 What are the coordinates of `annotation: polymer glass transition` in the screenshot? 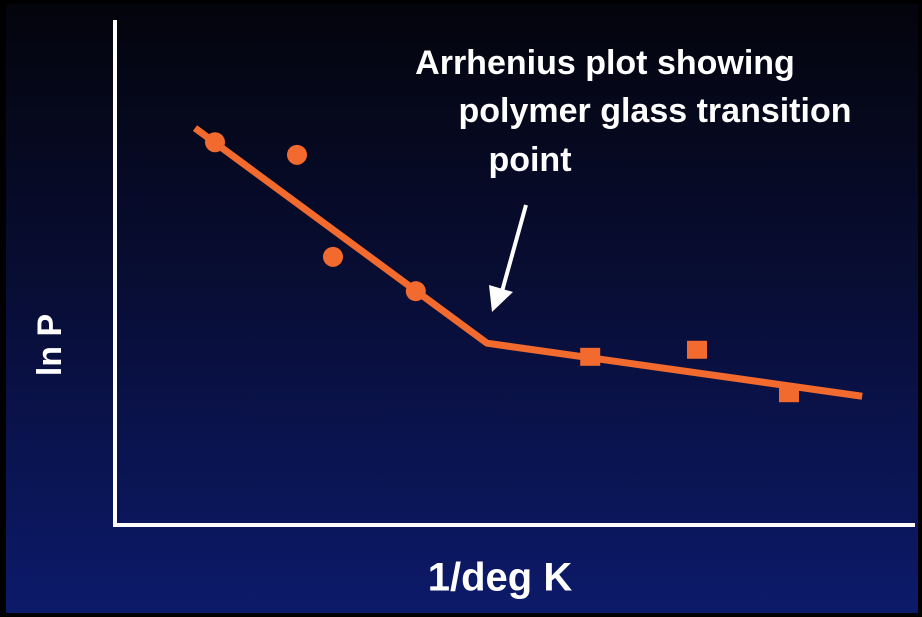 It's located at (655, 111).